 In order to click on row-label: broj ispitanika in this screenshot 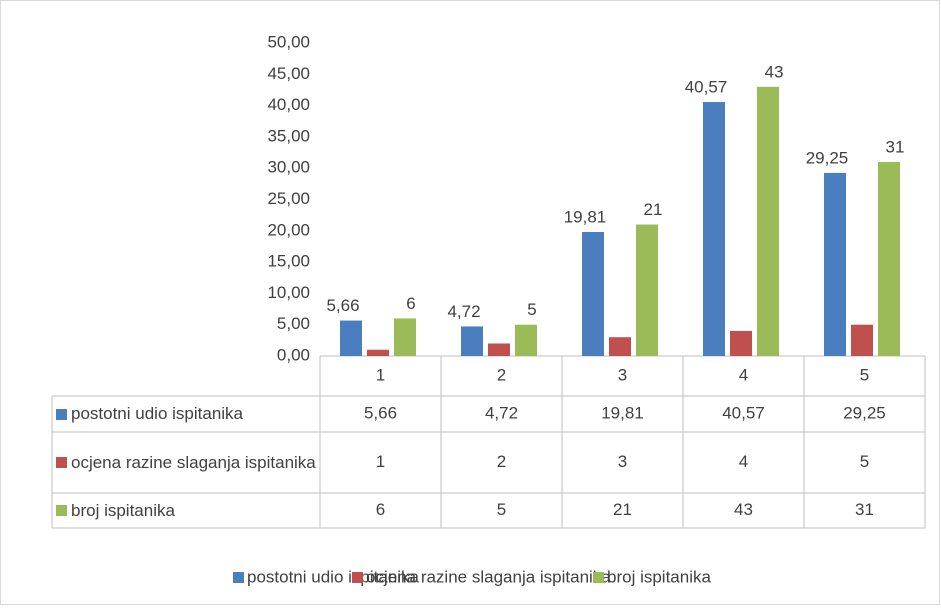, I will do `click(123, 510)`.